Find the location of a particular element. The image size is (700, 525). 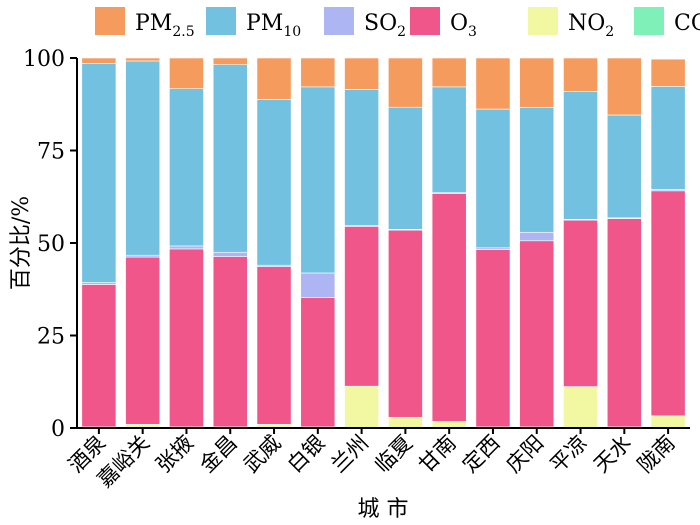

x-tick-label: 陇南 is located at coordinates (656, 454).